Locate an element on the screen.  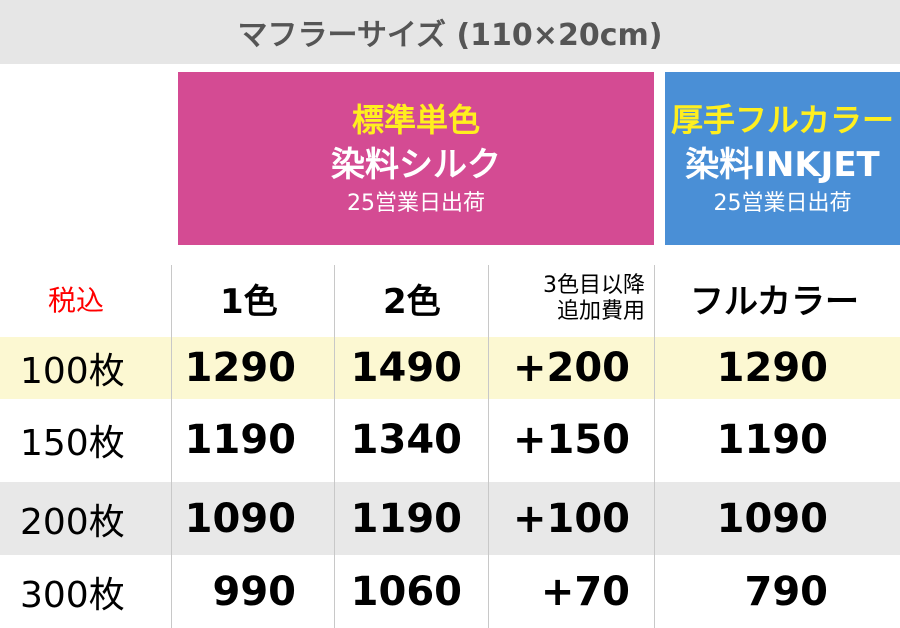
col-extra-line2: 追加費用 is located at coordinates (600, 311).